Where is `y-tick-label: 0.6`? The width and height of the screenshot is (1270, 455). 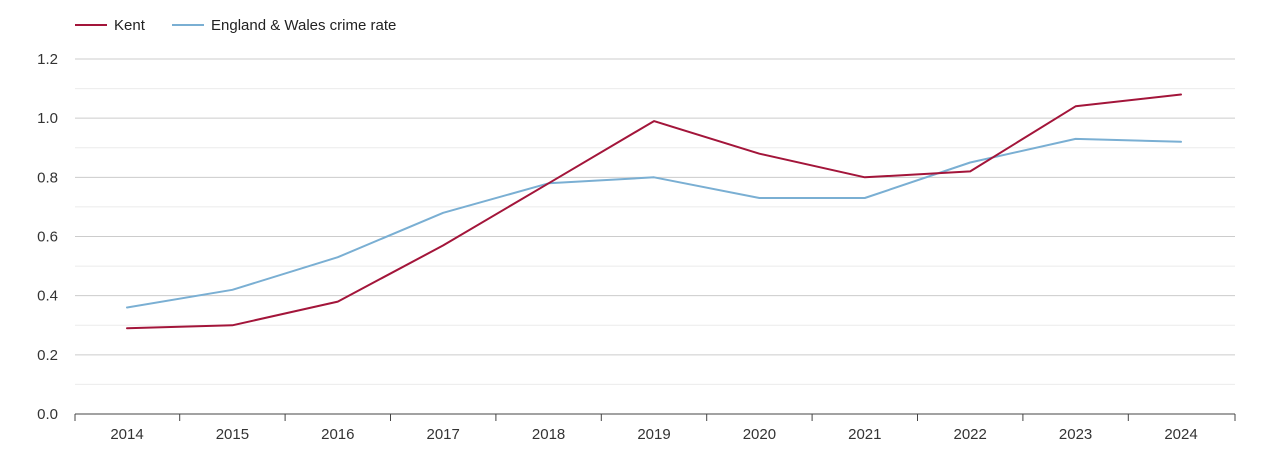 y-tick-label: 0.6 is located at coordinates (47, 237).